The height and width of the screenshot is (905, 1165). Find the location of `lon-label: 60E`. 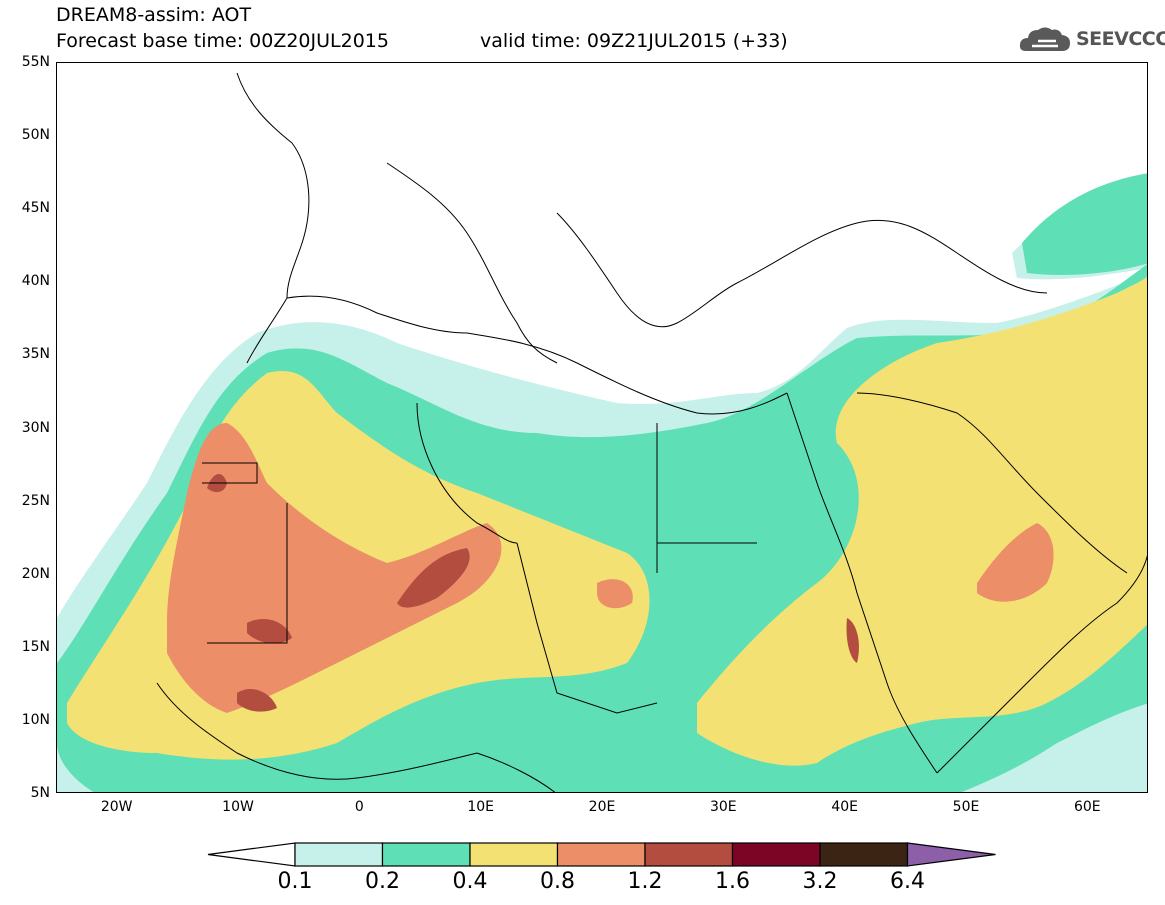

lon-label: 60E is located at coordinates (1087, 807).